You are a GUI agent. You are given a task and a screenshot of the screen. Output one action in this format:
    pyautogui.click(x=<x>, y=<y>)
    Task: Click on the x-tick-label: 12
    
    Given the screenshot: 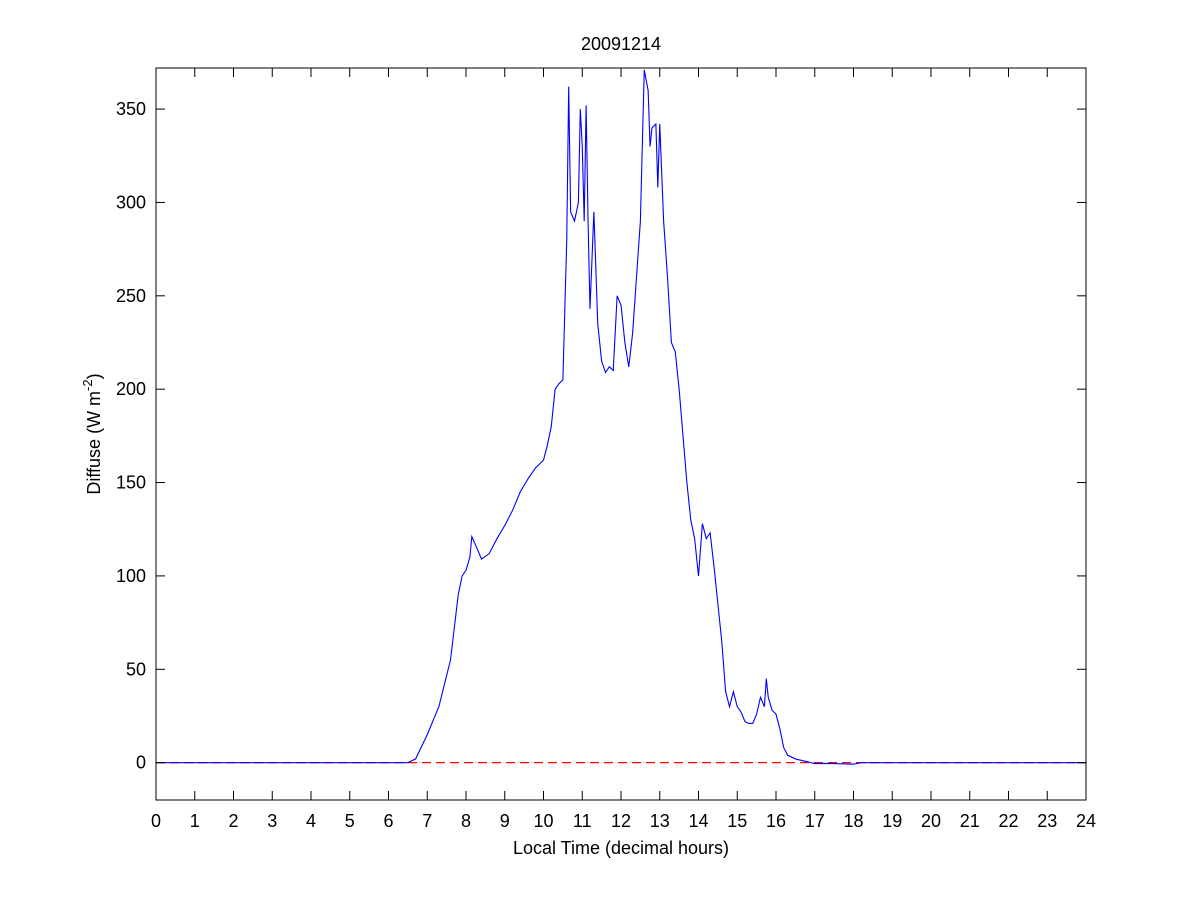 What is the action you would take?
    pyautogui.click(x=621, y=821)
    